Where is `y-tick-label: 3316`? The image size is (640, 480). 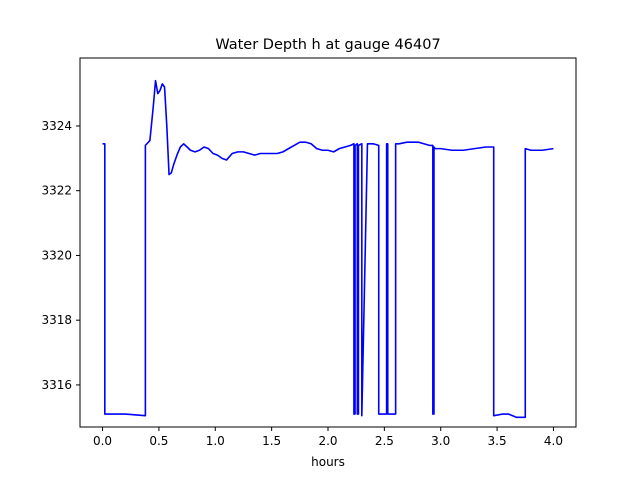
y-tick-label: 3316 is located at coordinates (56, 385).